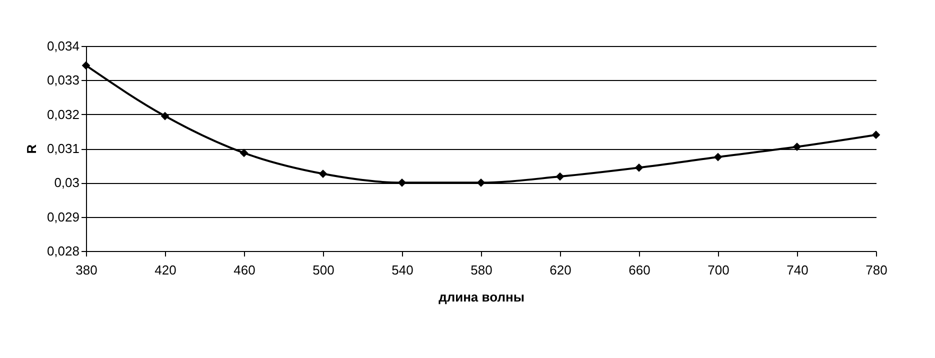 The image size is (935, 358). What do you see at coordinates (561, 270) in the screenshot?
I see `x-tick-label: 620` at bounding box center [561, 270].